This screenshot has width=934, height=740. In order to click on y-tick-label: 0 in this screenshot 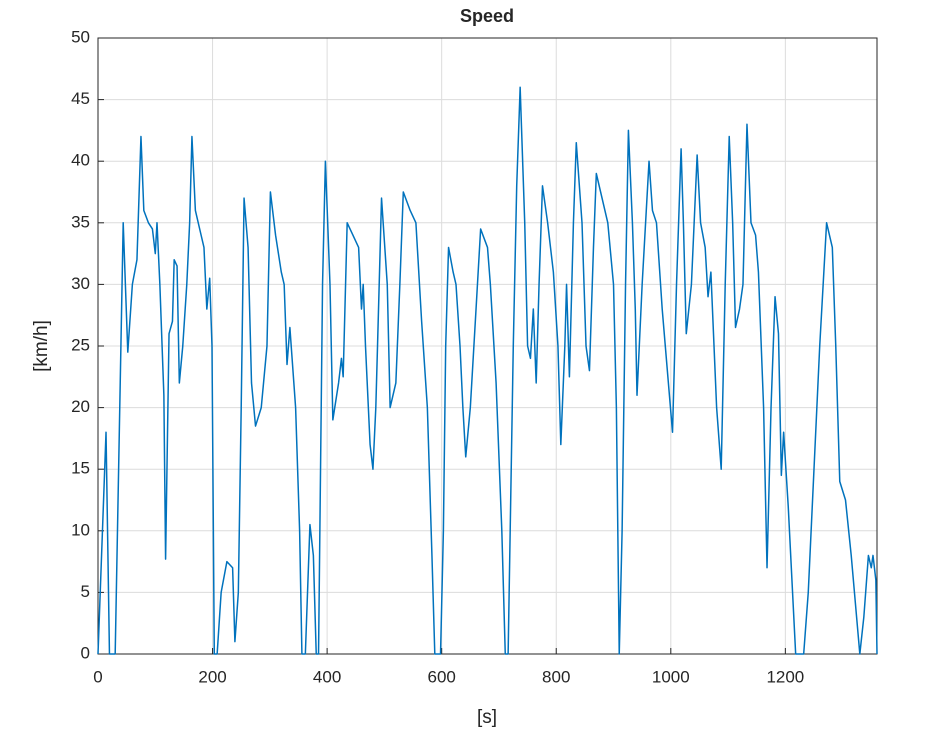, I will do `click(85, 652)`.